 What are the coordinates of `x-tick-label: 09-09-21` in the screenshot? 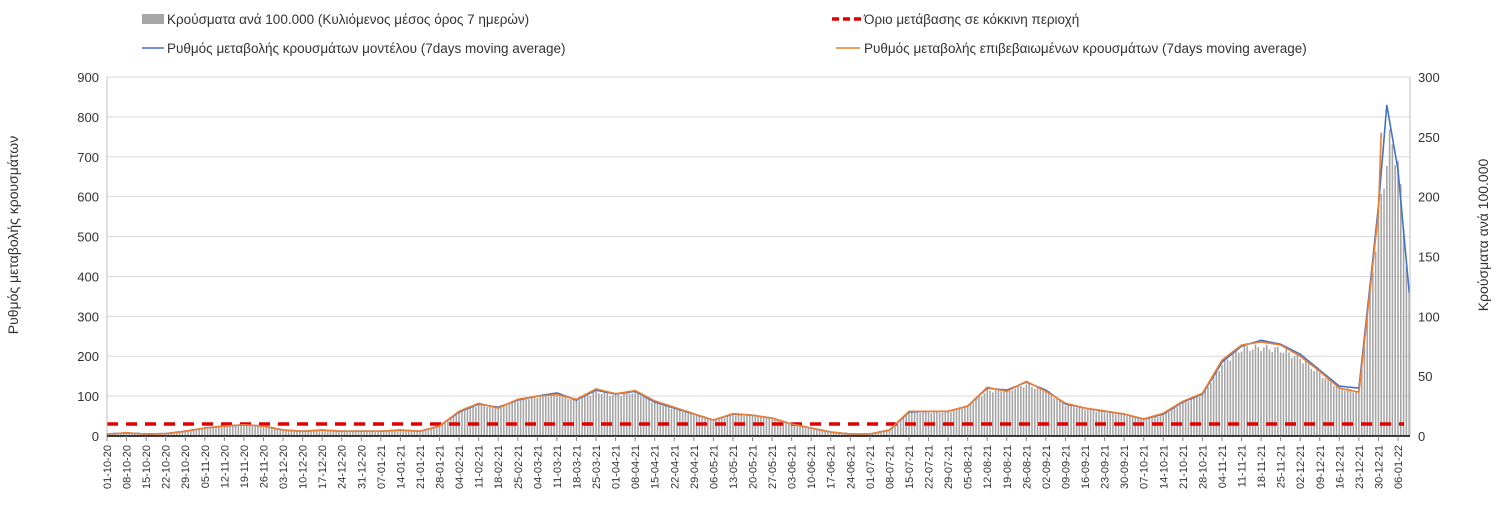 It's located at (1066, 467).